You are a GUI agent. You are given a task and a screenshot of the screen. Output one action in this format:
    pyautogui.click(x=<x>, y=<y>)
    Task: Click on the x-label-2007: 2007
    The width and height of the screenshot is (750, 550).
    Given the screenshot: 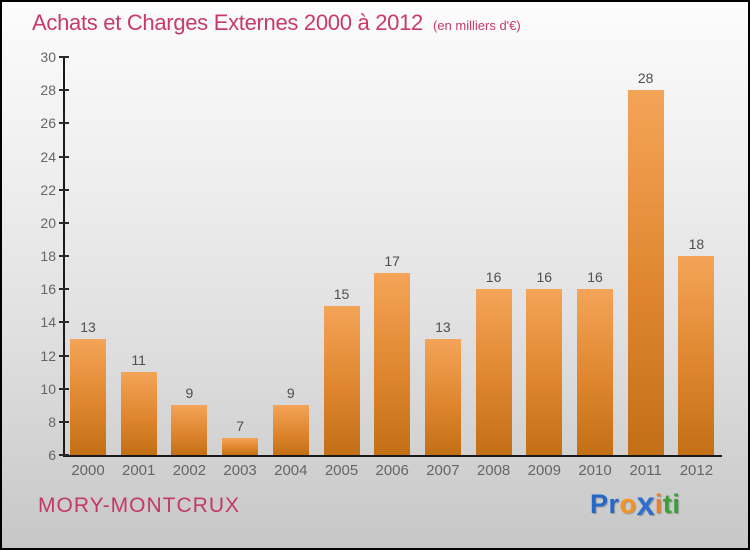 What is the action you would take?
    pyautogui.click(x=443, y=470)
    